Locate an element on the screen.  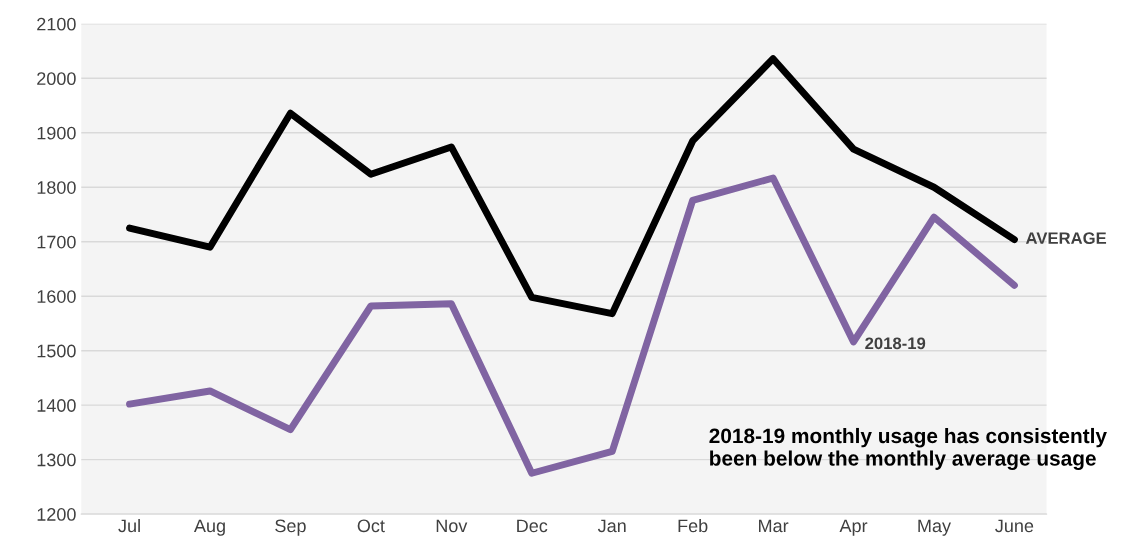
x-tick-label: Dec is located at coordinates (532, 526).